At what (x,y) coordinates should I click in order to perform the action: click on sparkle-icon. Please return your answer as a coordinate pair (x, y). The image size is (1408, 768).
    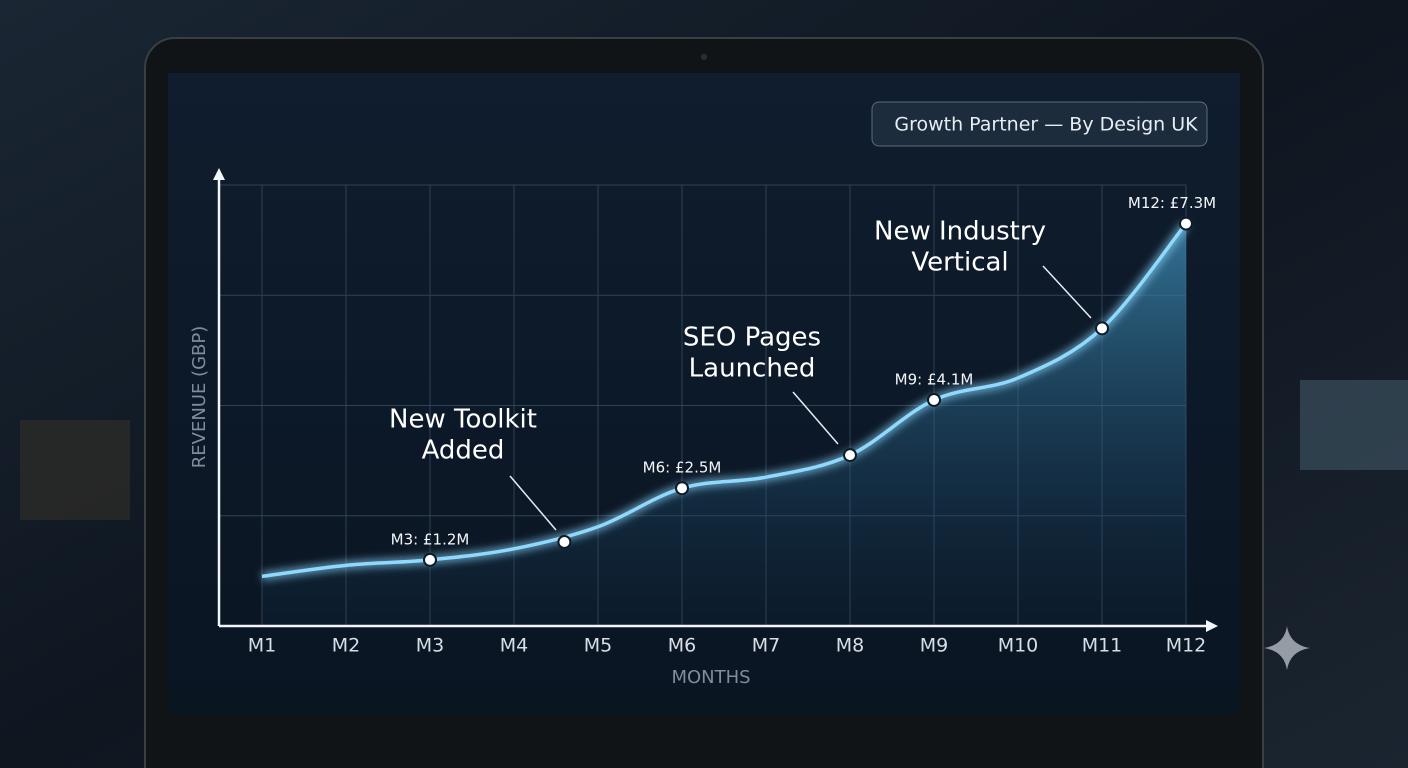
    Looking at the image, I should click on (1287, 648).